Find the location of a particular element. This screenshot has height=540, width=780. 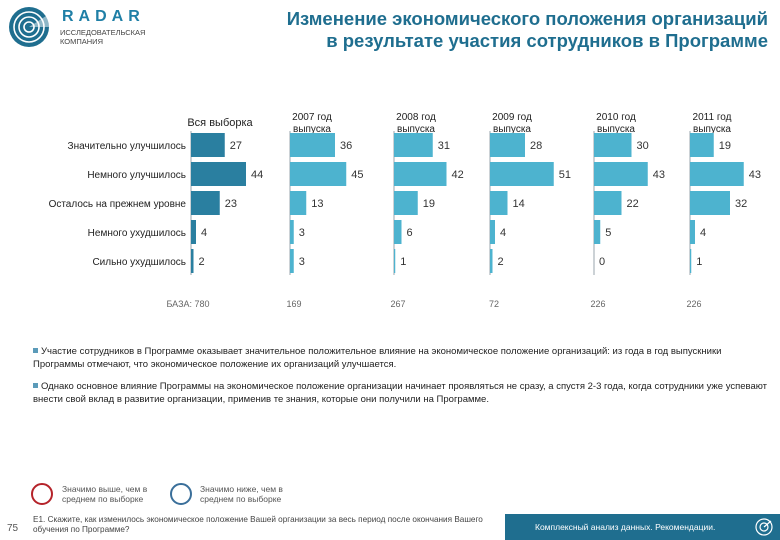

data-label: 0 is located at coordinates (602, 262).